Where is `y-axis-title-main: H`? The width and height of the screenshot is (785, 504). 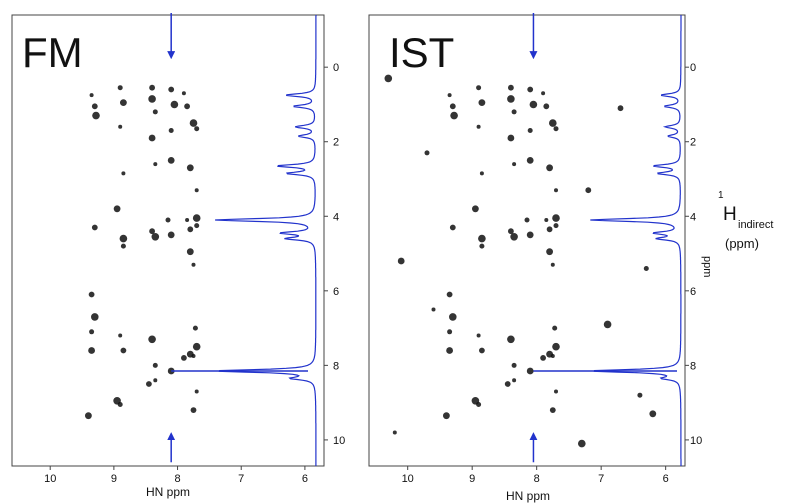
y-axis-title-main: H is located at coordinates (730, 214).